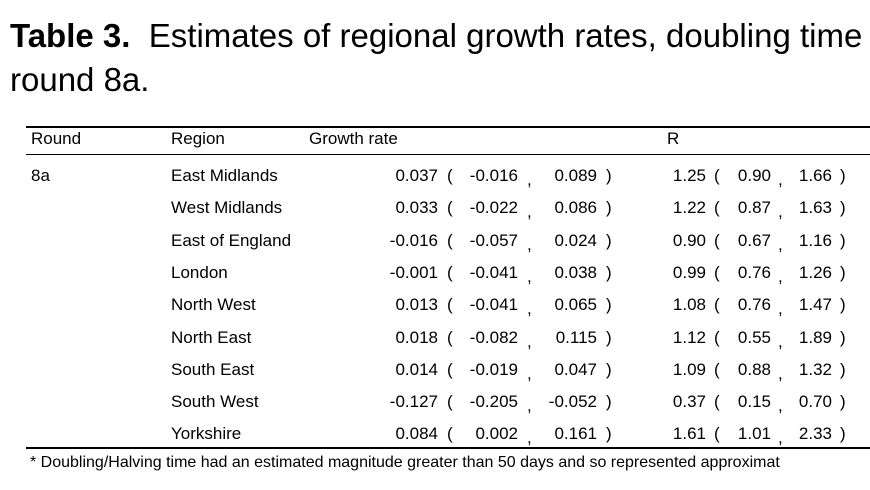  What do you see at coordinates (227, 208) in the screenshot?
I see `region-cell: West Midlands` at bounding box center [227, 208].